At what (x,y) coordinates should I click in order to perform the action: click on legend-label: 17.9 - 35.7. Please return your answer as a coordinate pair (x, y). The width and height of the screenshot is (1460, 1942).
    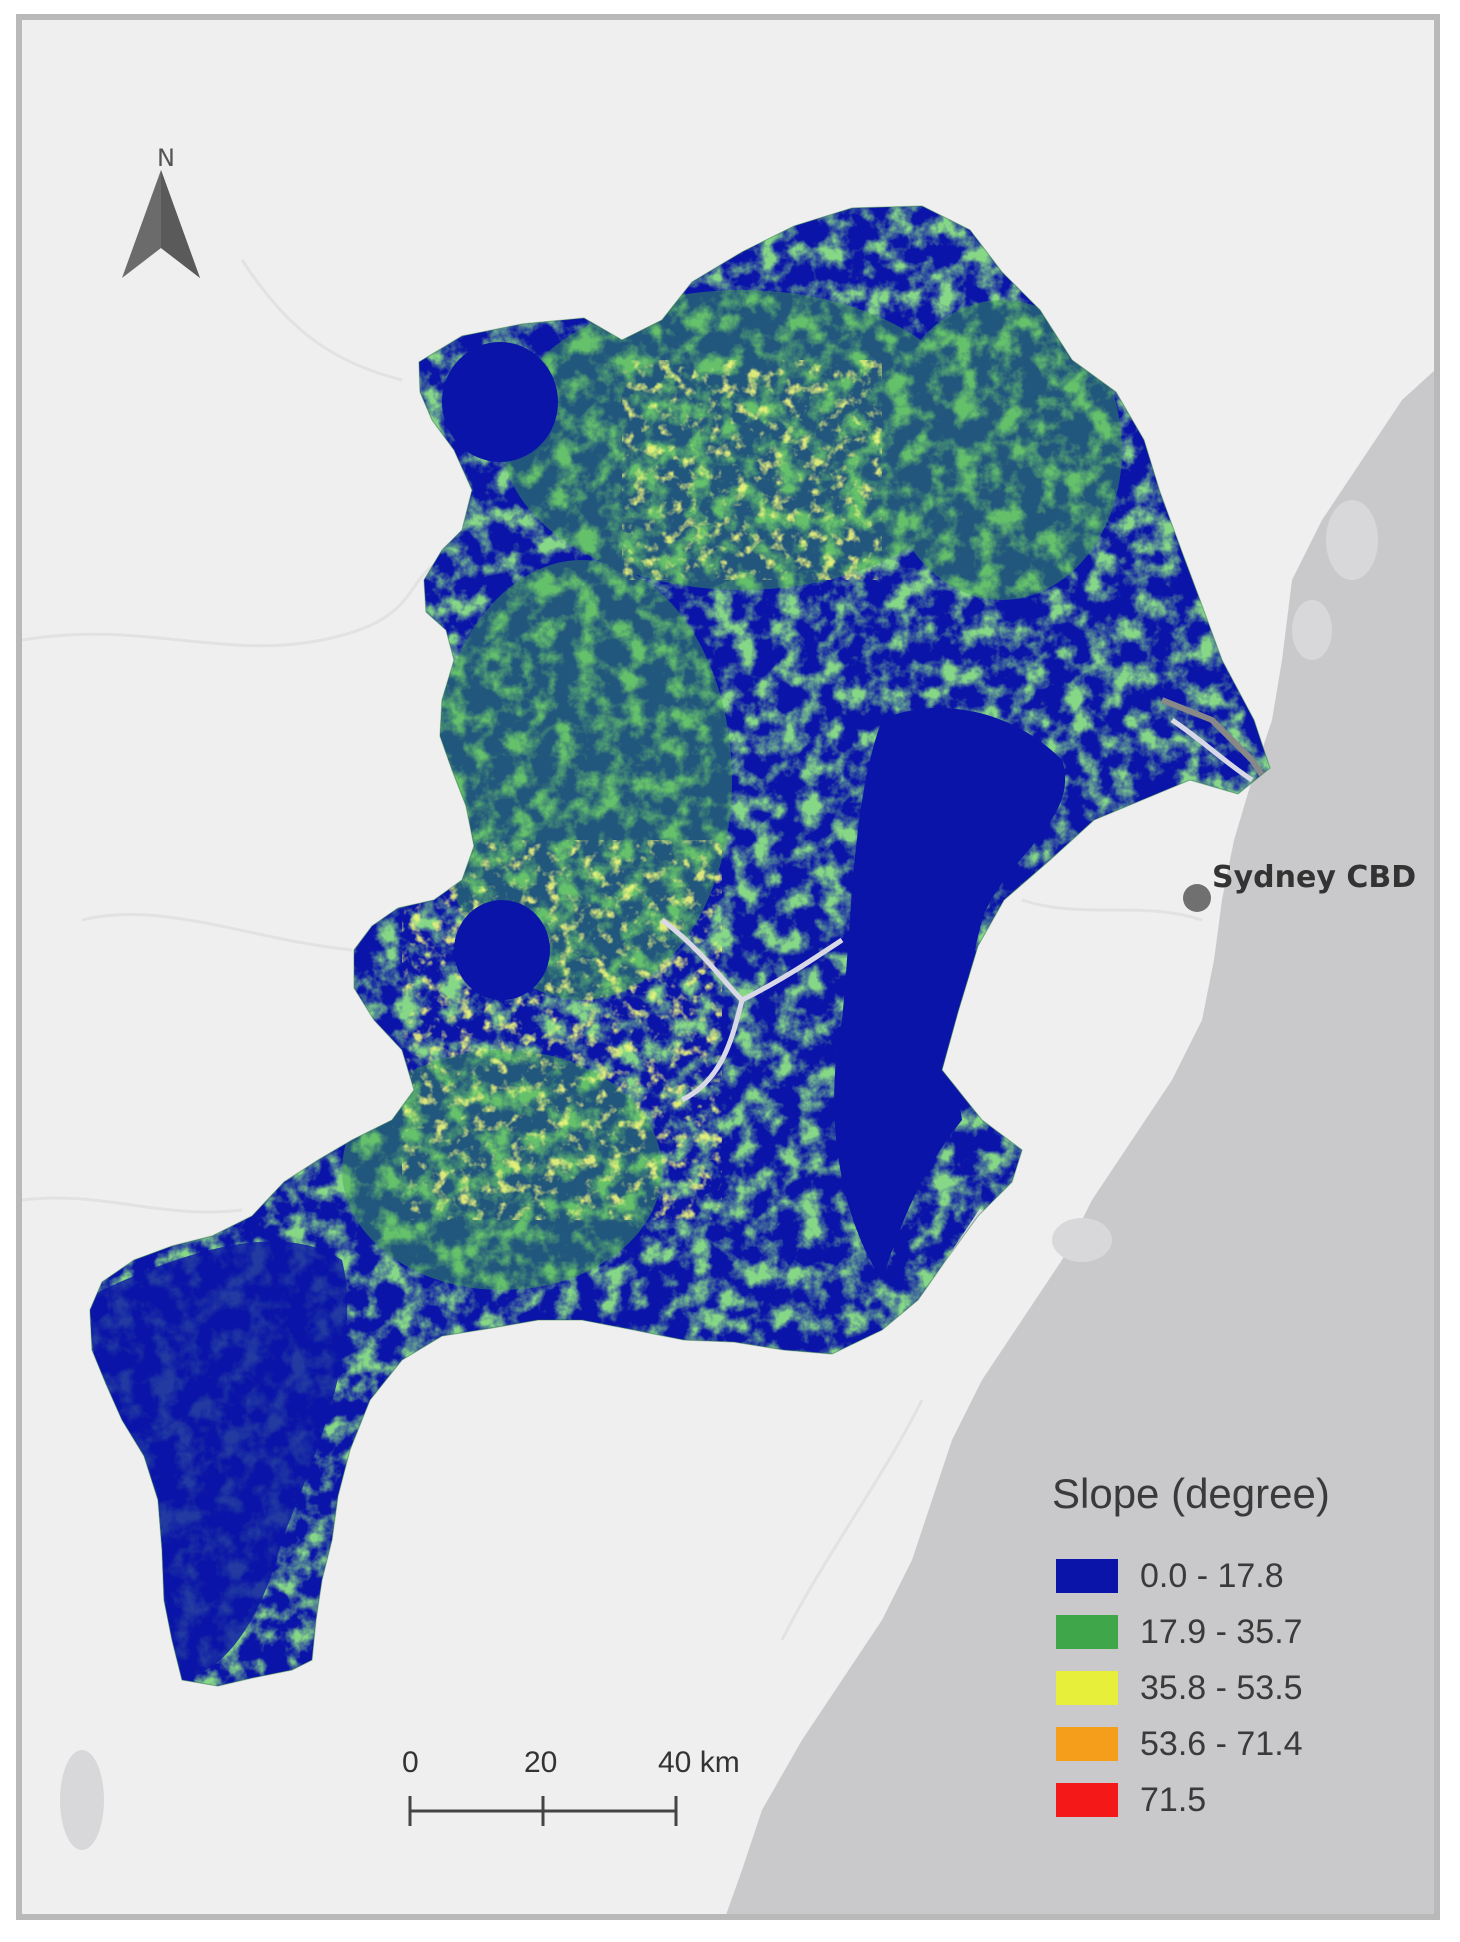
    Looking at the image, I should click on (1221, 1631).